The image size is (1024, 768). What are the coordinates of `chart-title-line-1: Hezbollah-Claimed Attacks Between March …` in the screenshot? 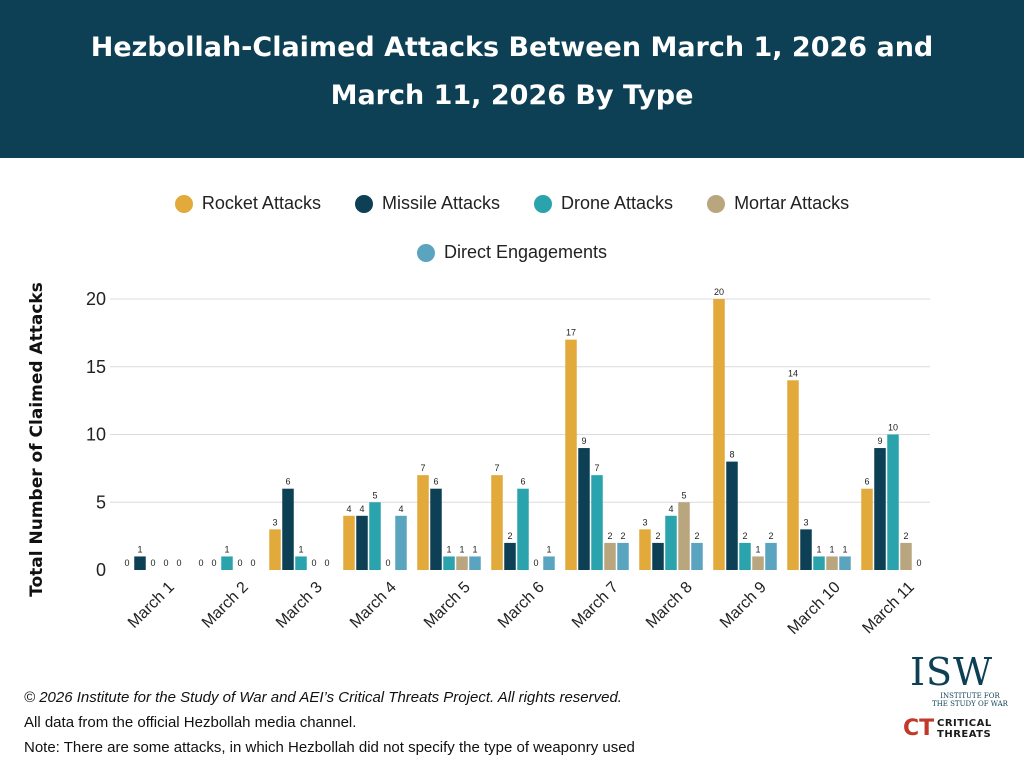 It's located at (512, 47).